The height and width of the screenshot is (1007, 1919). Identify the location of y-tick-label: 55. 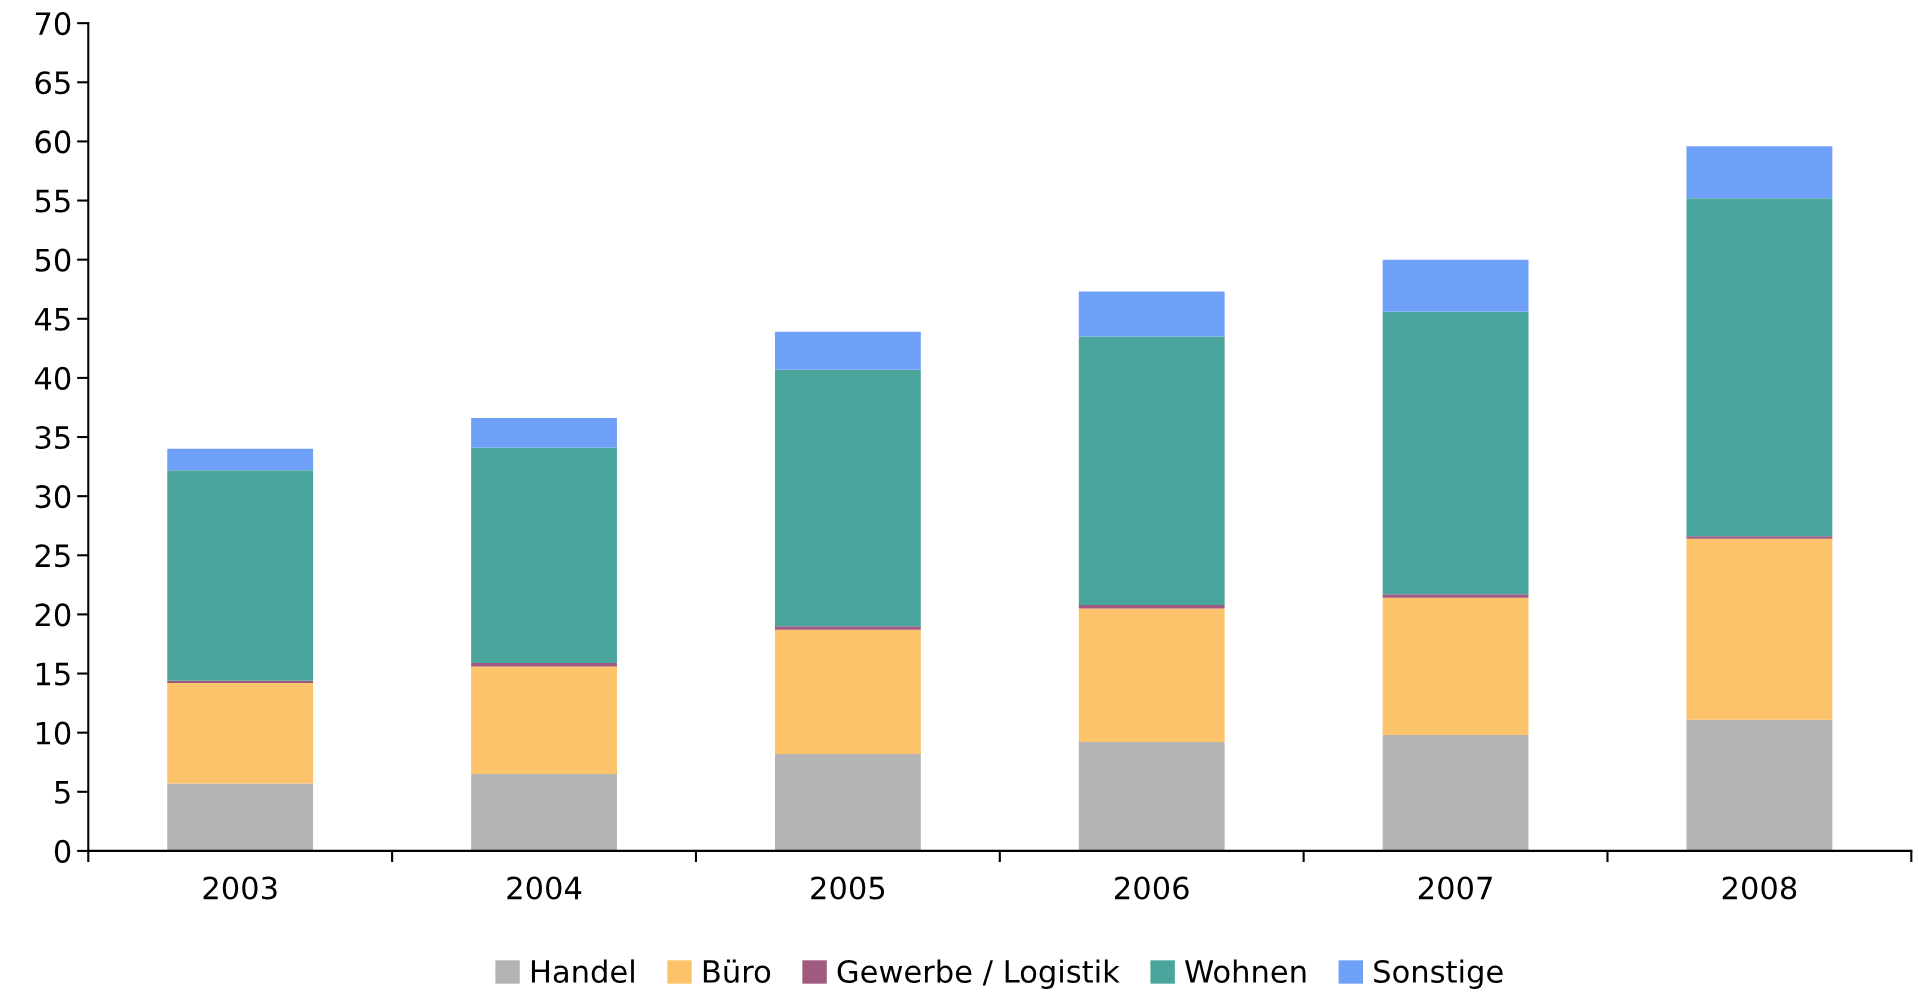
(52, 201).